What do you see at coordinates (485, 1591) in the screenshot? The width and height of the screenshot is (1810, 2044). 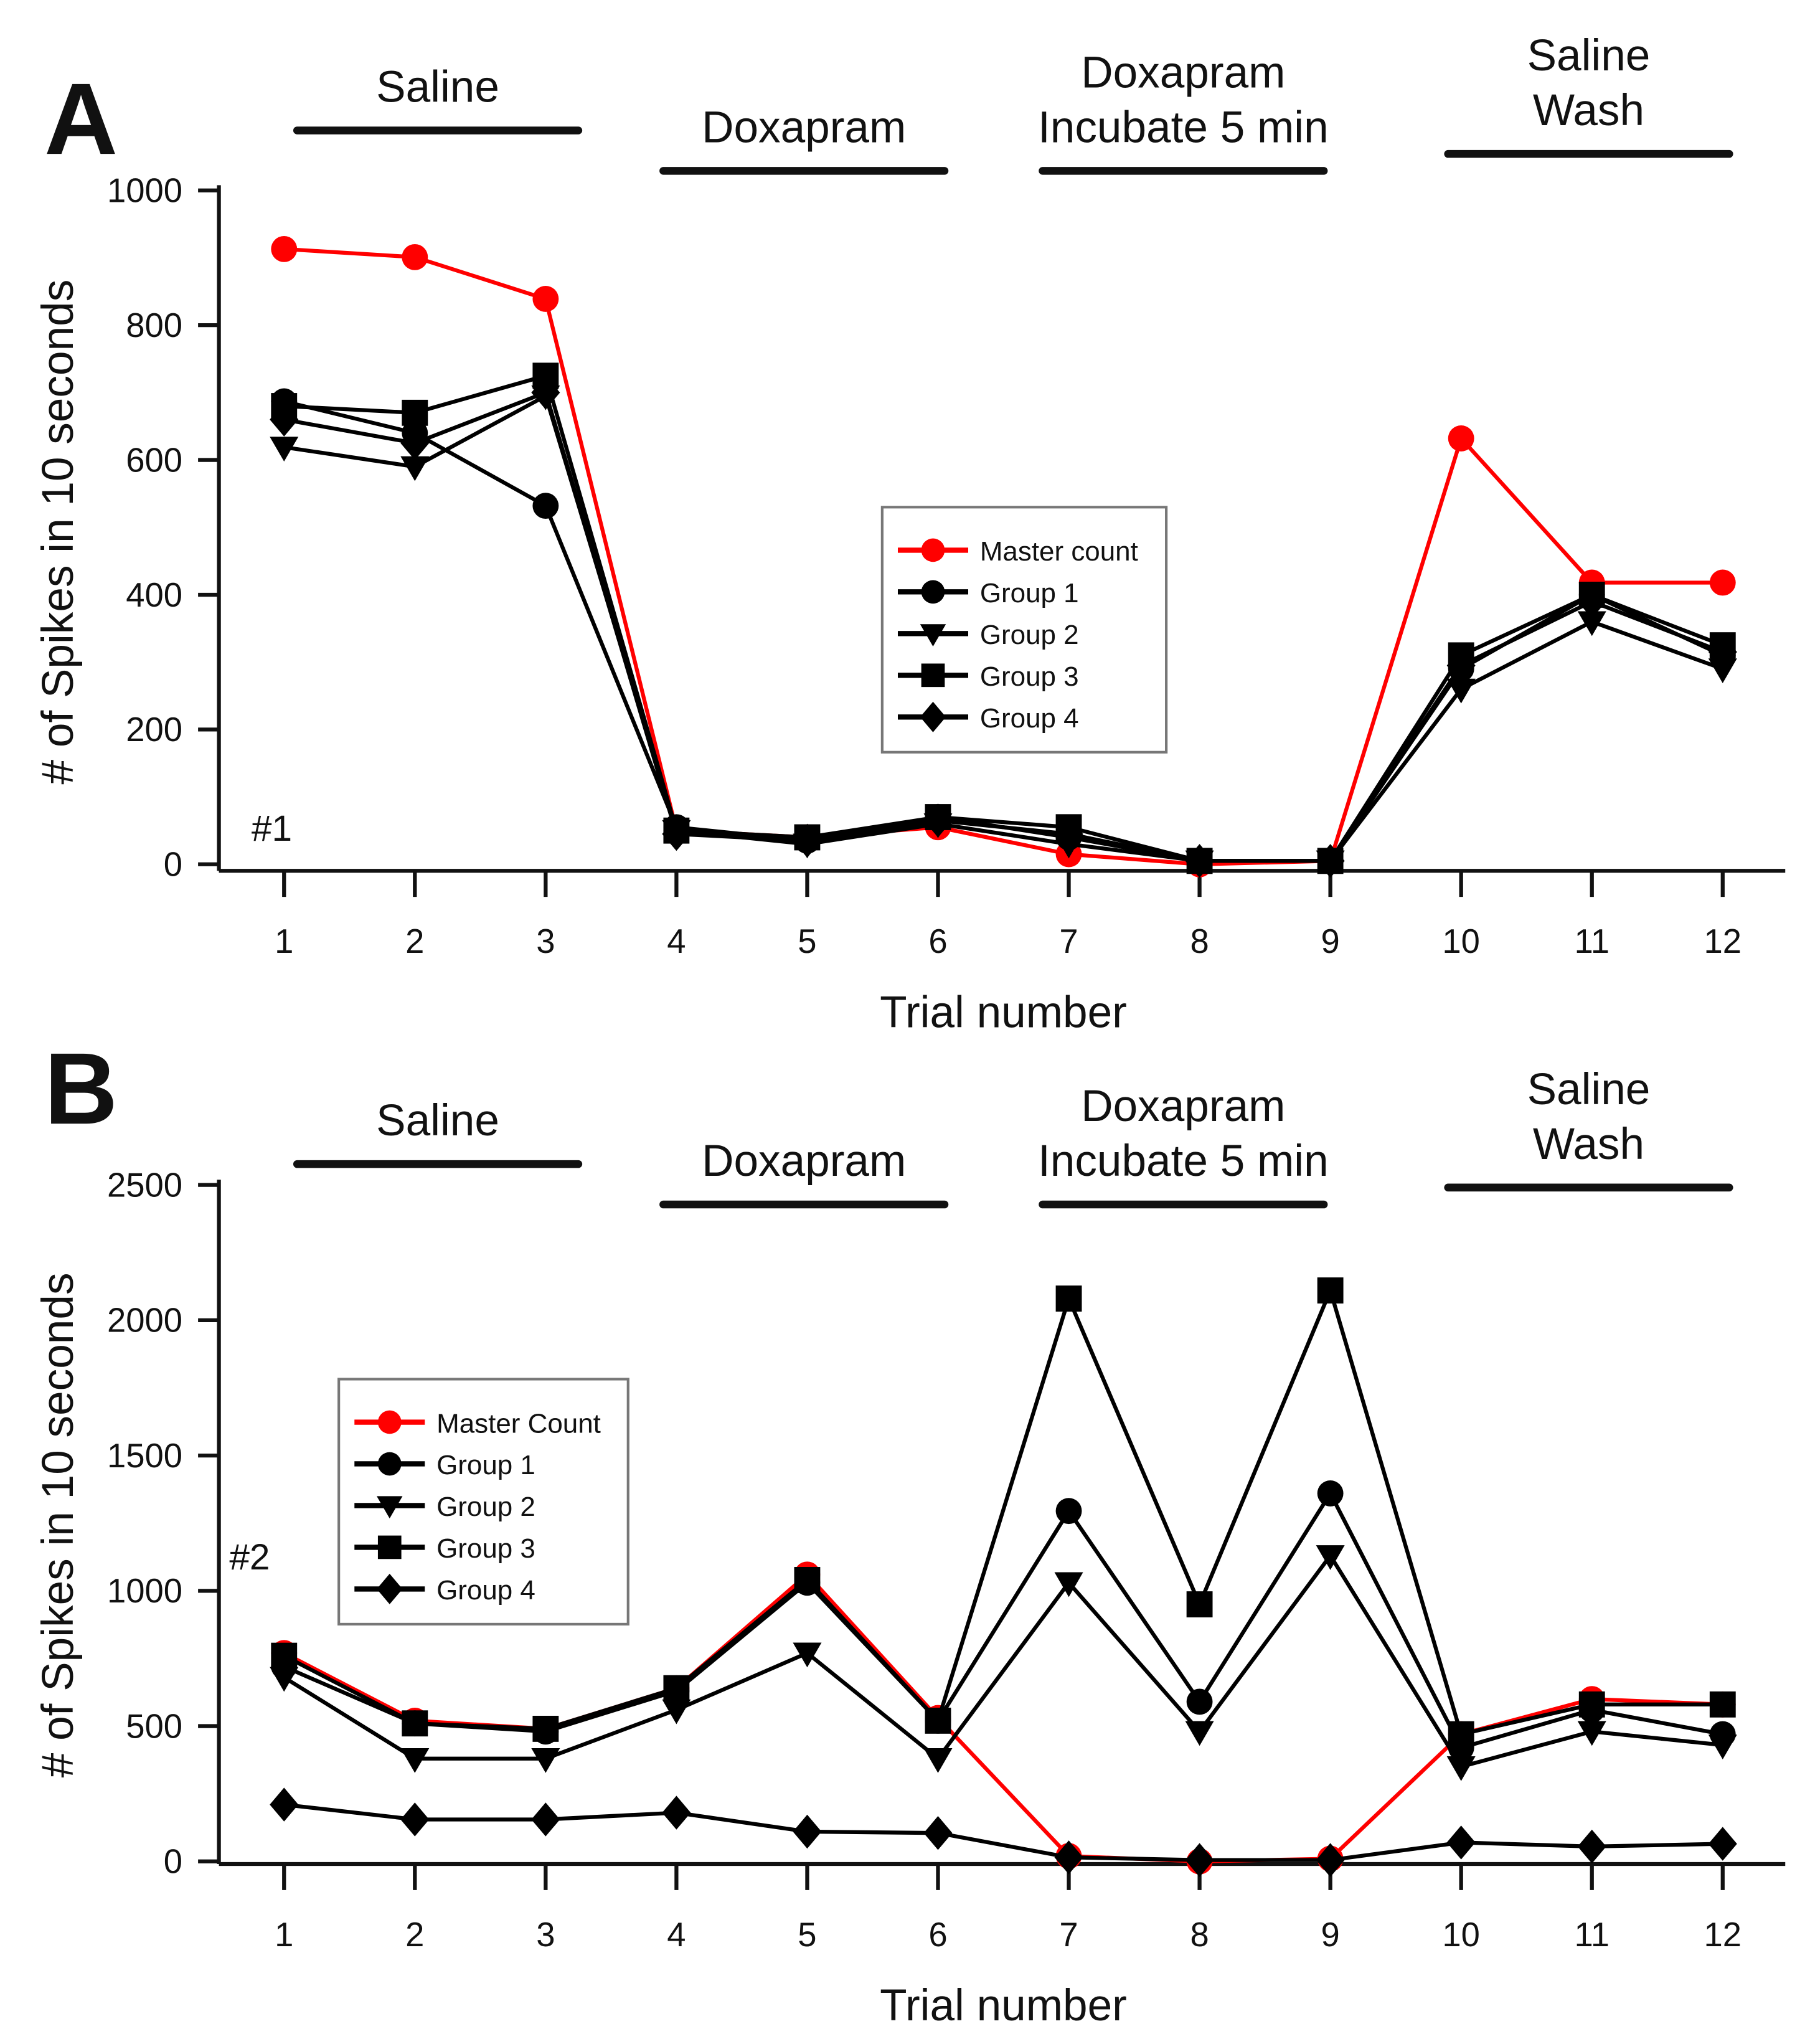 I see `legend-label: Group 4` at bounding box center [485, 1591].